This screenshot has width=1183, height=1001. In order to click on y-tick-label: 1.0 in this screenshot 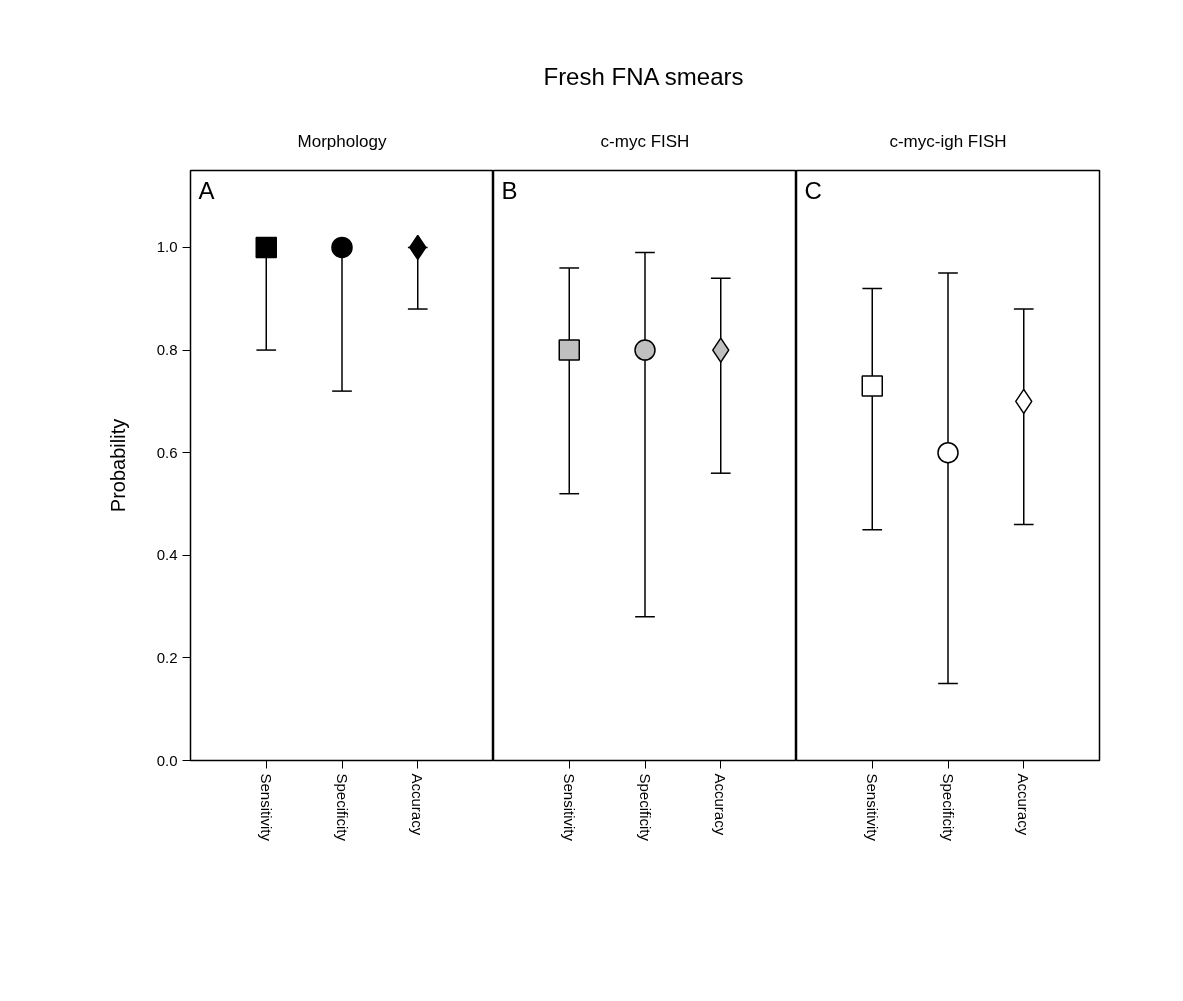, I will do `click(167, 247)`.